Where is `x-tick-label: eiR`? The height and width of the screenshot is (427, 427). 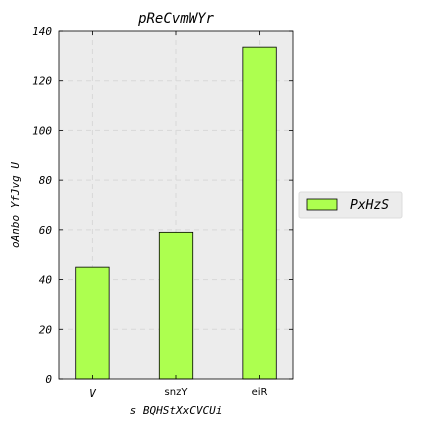 x-tick-label: eiR is located at coordinates (260, 392).